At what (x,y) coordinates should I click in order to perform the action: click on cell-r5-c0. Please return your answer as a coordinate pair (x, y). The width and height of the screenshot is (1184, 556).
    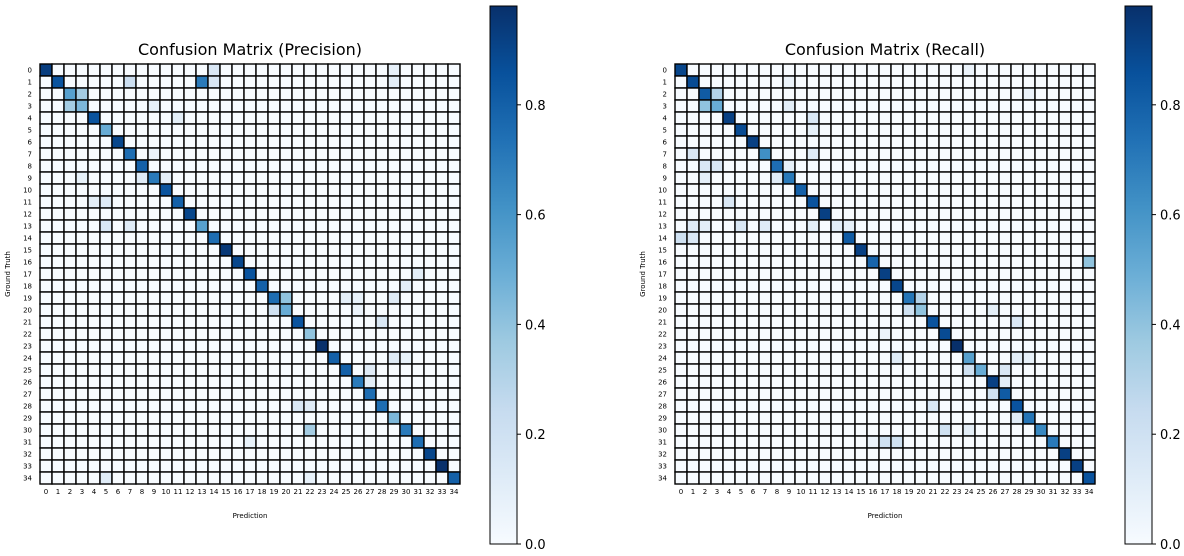
    Looking at the image, I should click on (681, 130).